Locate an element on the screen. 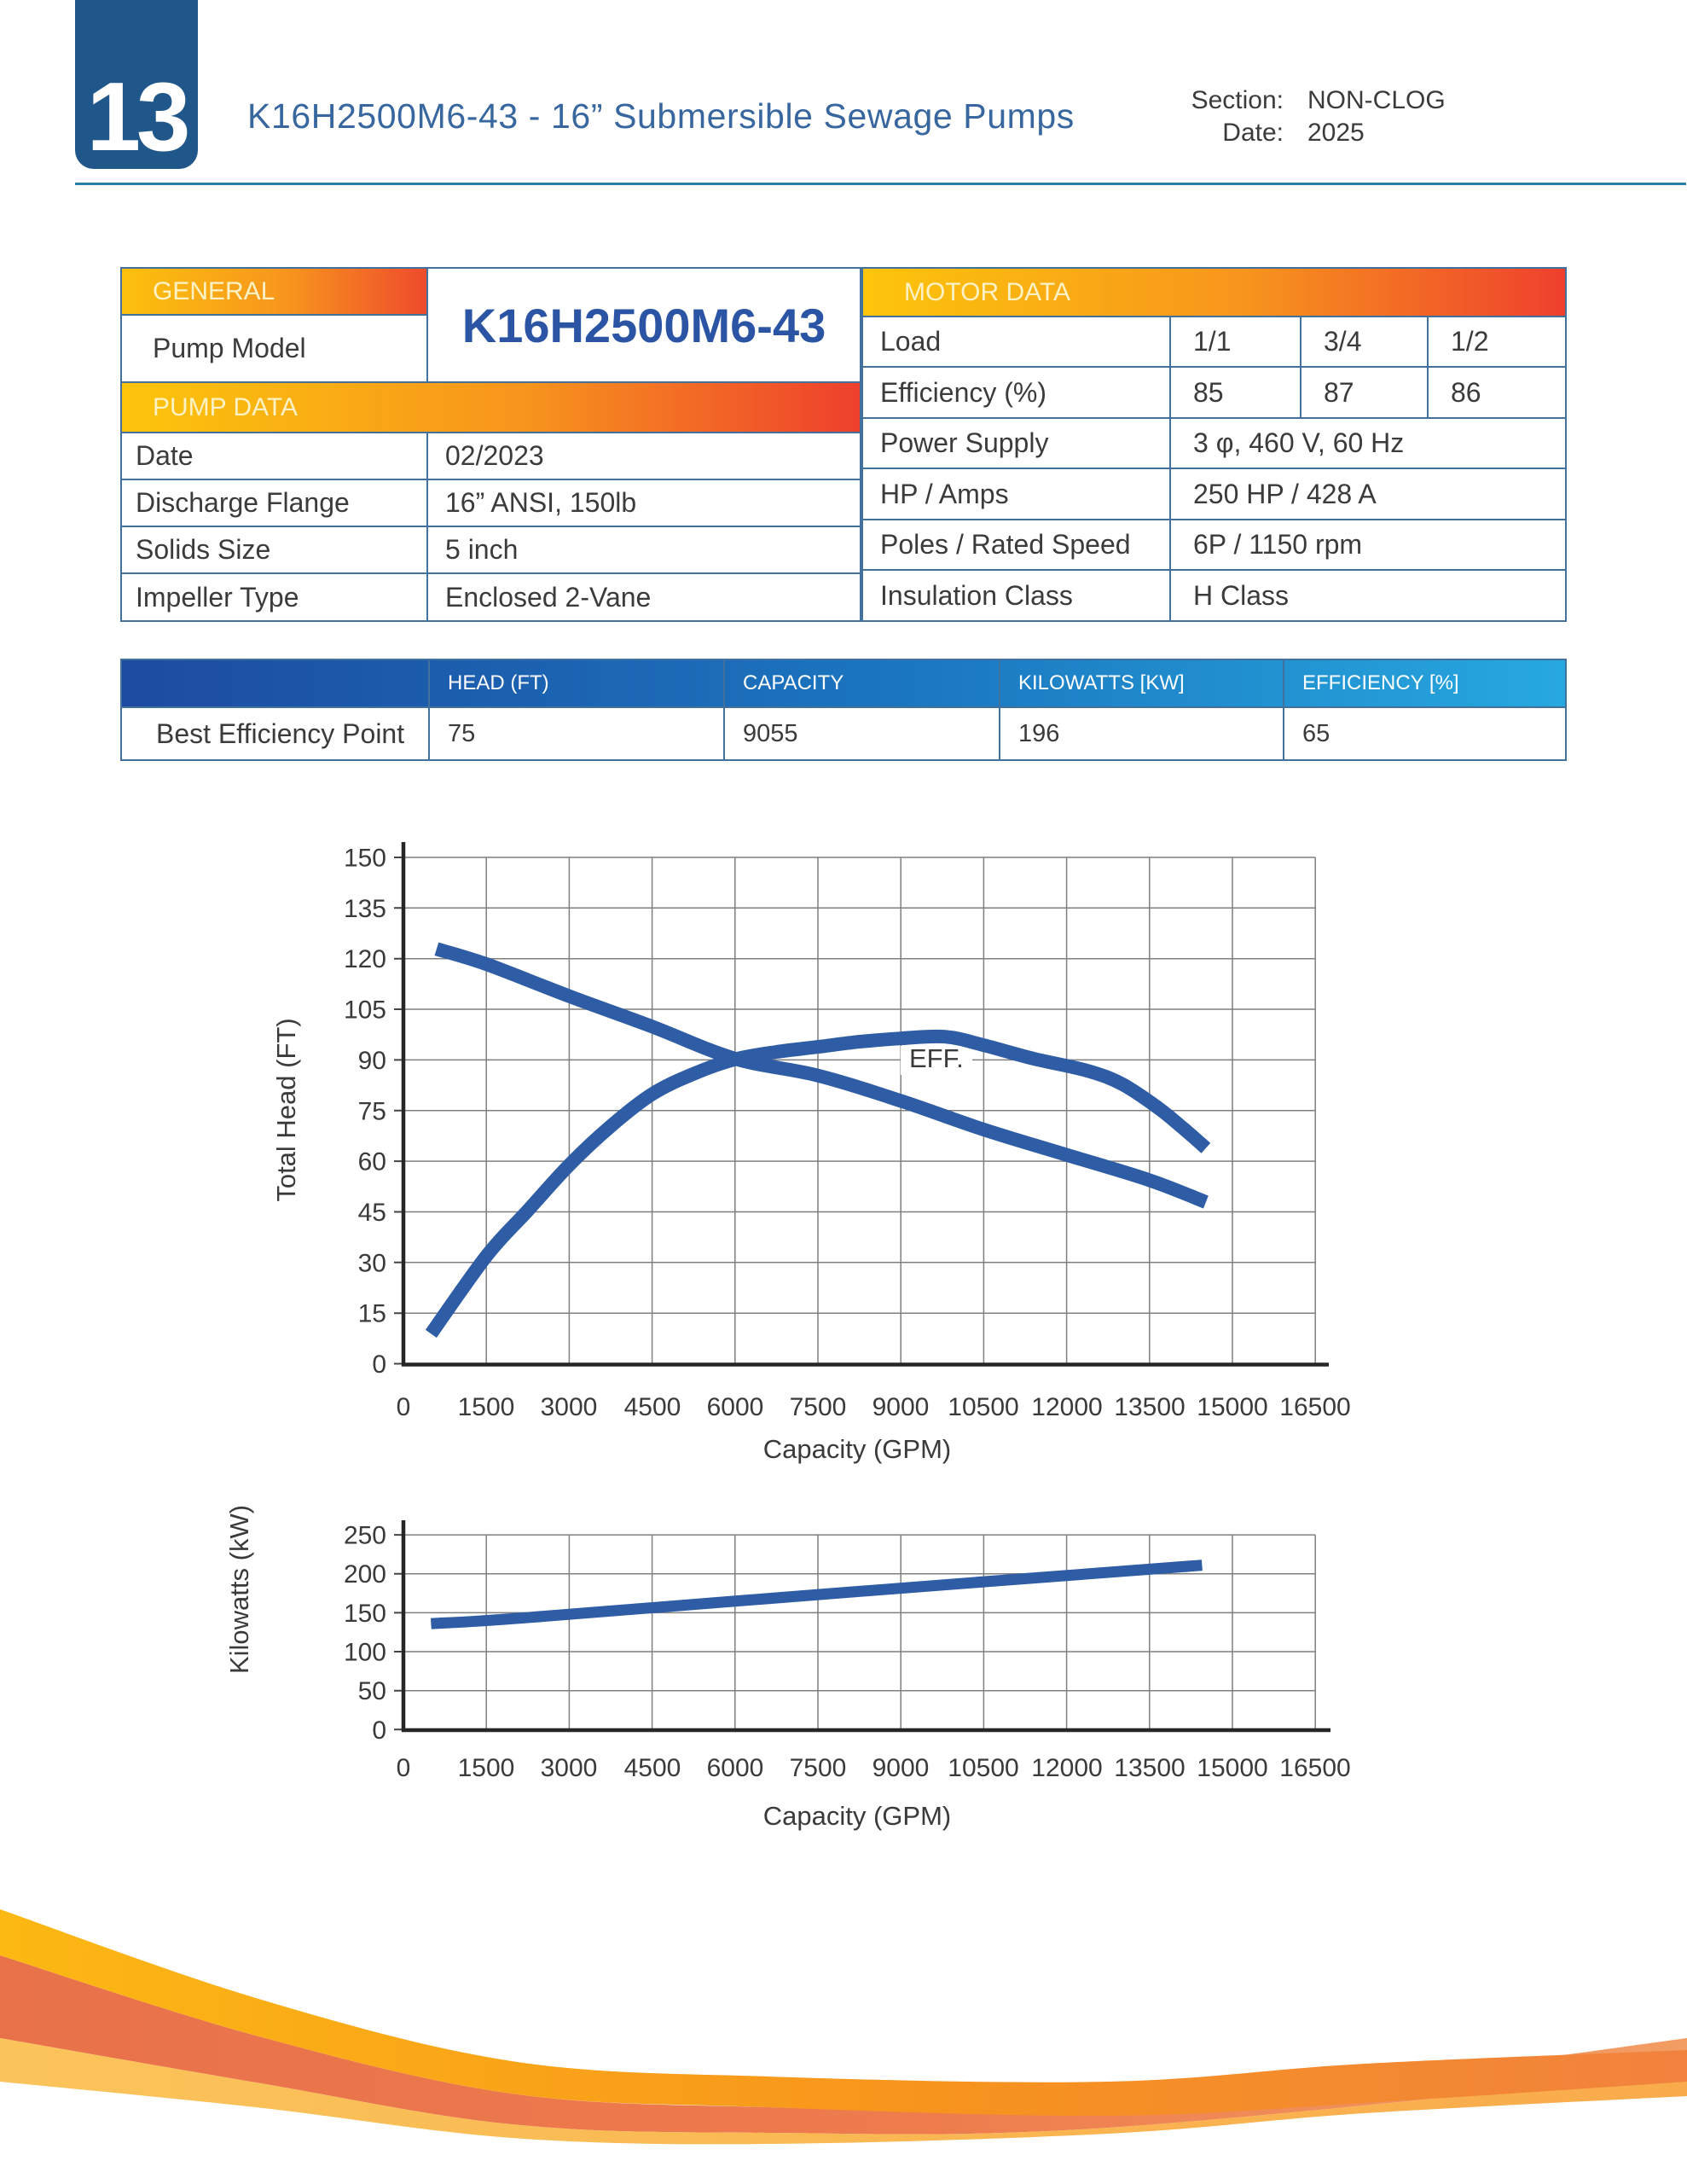 The width and height of the screenshot is (1687, 2184). svg-text: 135 is located at coordinates (365, 909).